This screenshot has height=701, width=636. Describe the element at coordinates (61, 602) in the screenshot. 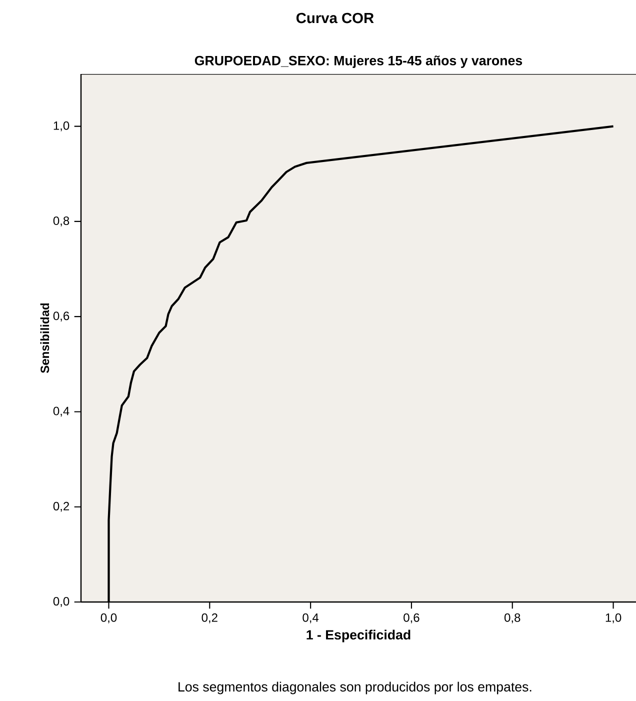

I see `y-tick-label: 0,0` at that location.